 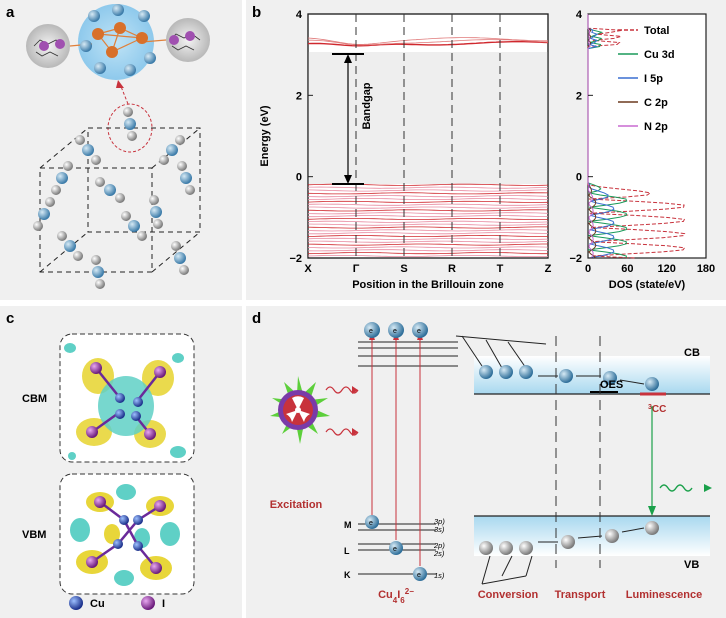 I want to click on i-atoms, so click(x=118, y=40).